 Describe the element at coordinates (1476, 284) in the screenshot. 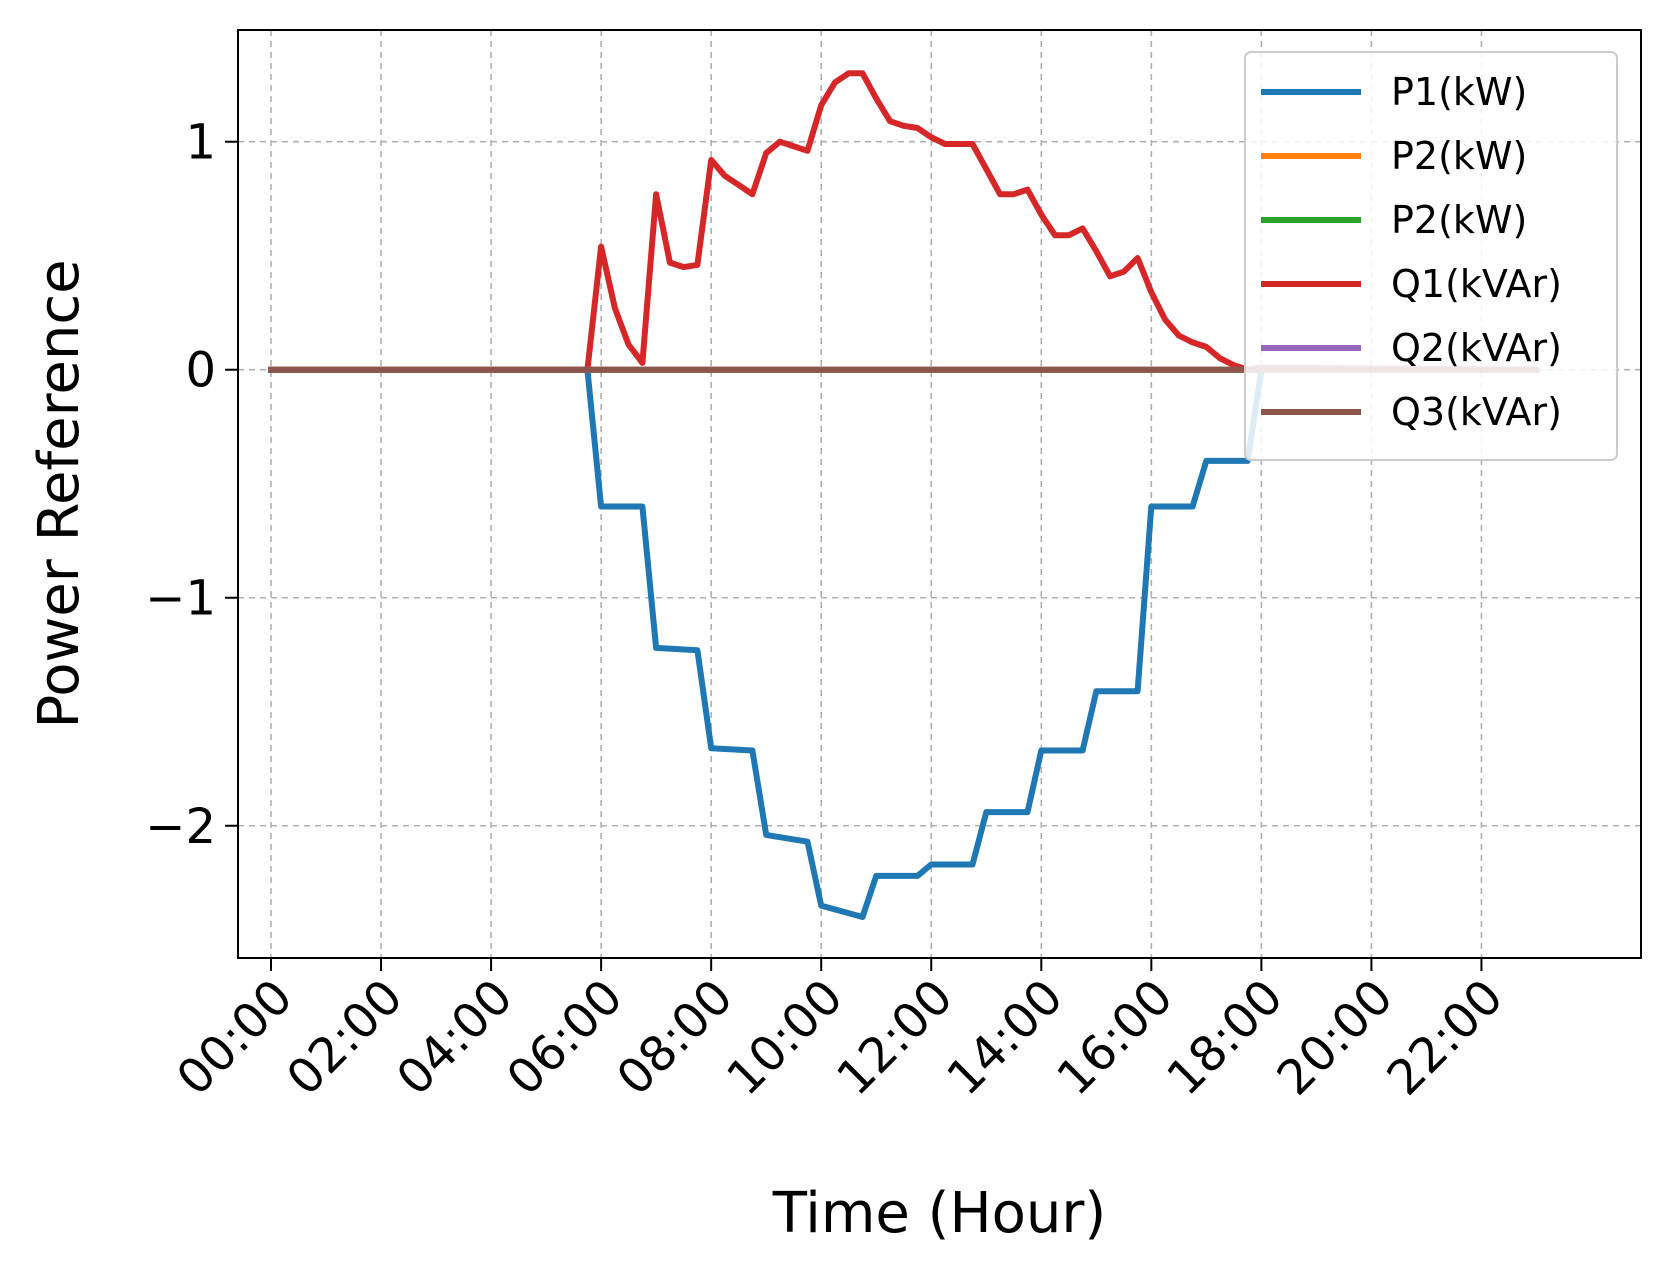

I see `legend-label: Q1(kVAr)` at that location.